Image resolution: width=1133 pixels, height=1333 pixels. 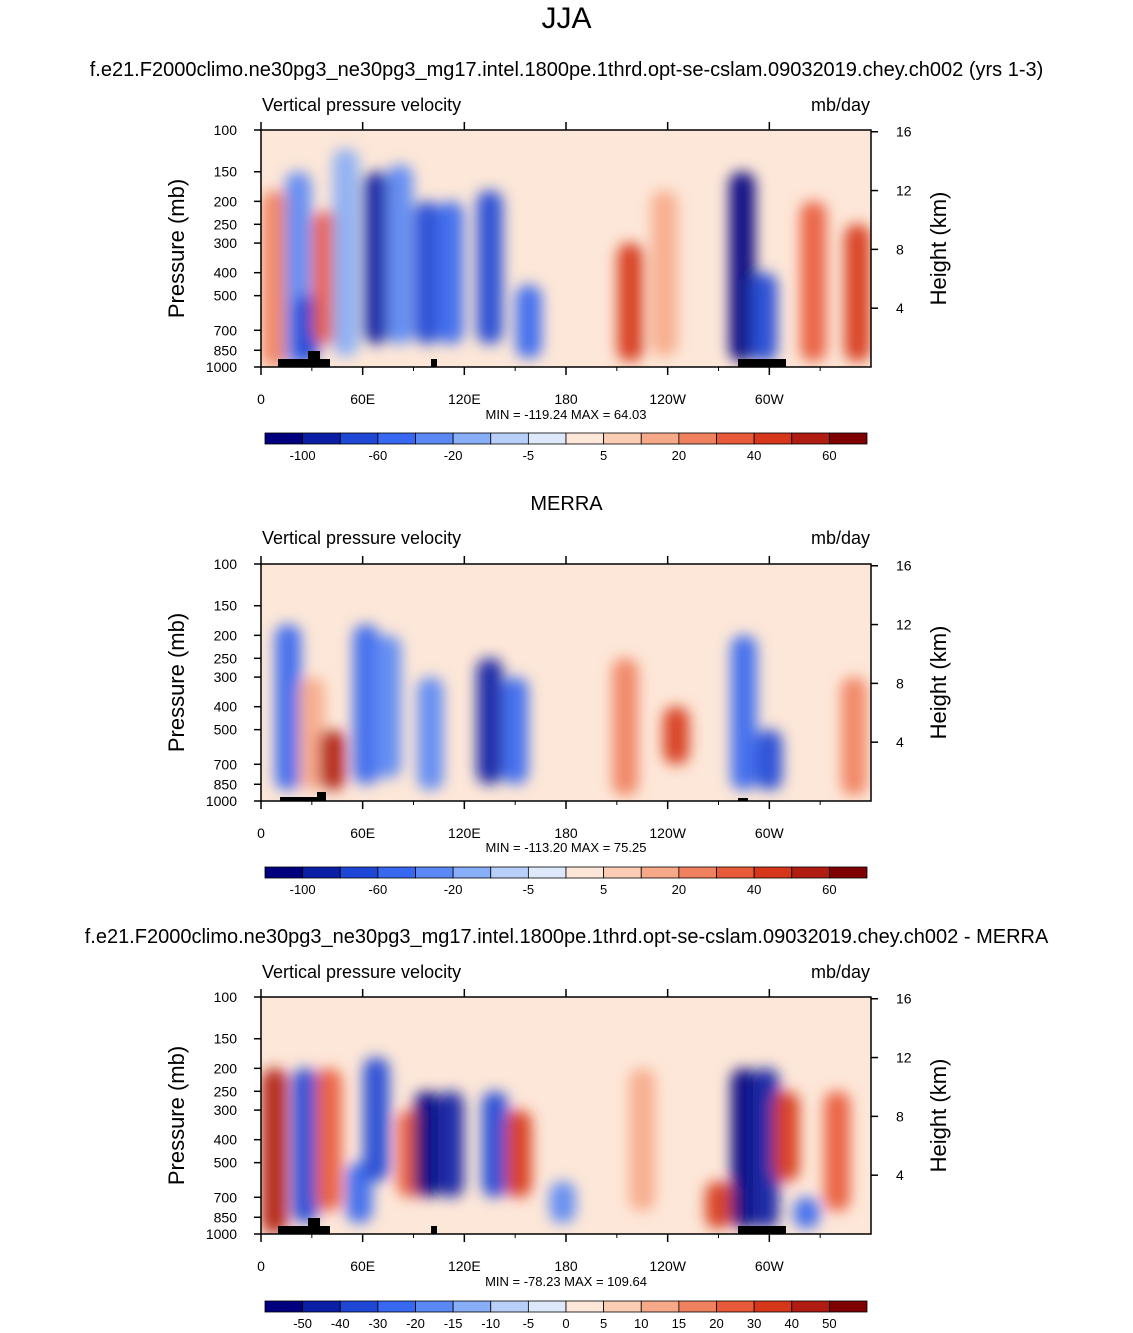 What do you see at coordinates (754, 1323) in the screenshot?
I see `colorbar-label: 30` at bounding box center [754, 1323].